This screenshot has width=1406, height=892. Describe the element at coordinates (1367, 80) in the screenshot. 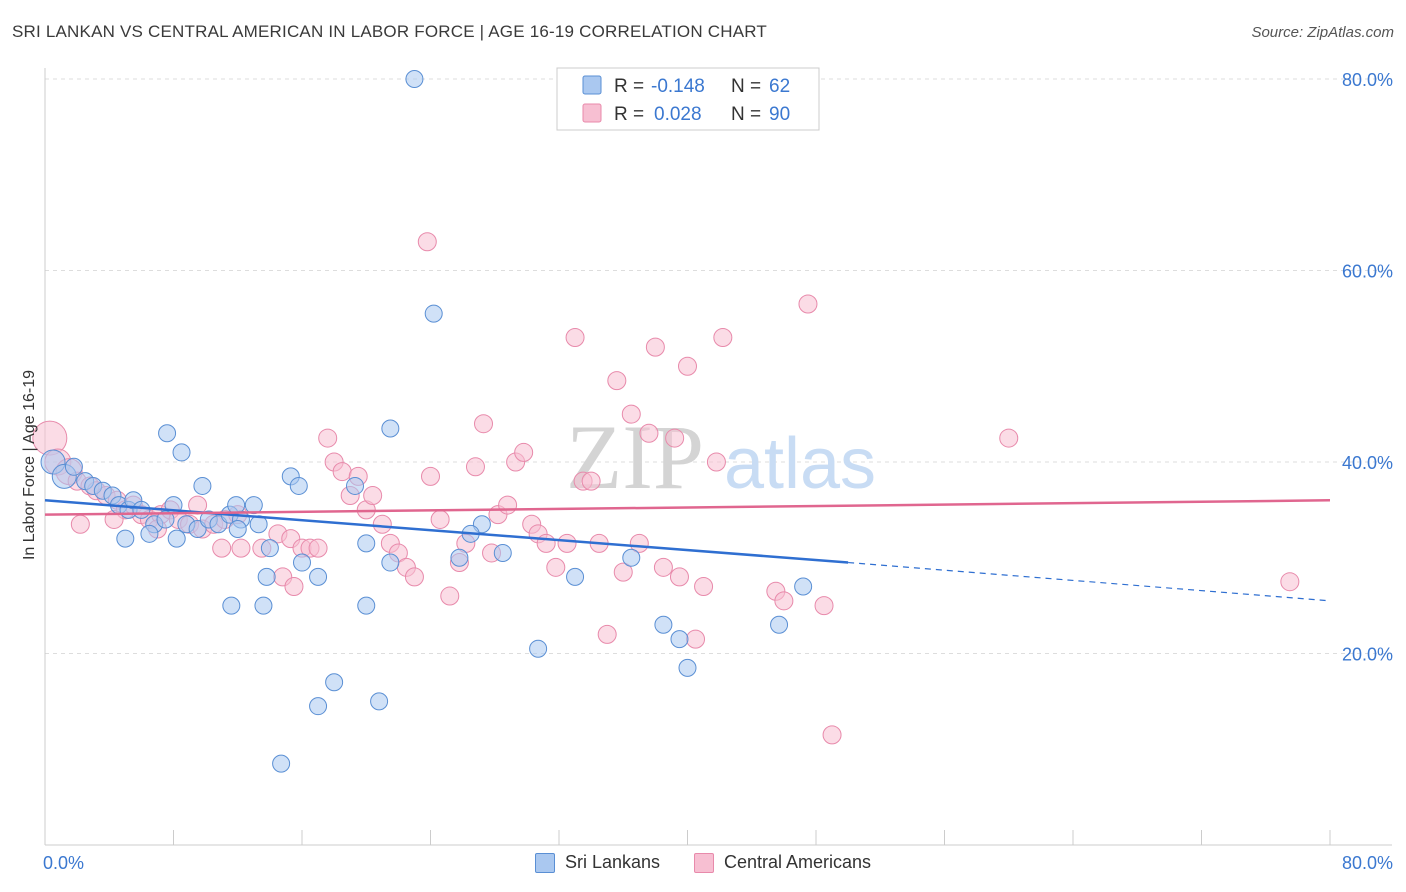

I see `y-tick-label: 80.0%` at that location.